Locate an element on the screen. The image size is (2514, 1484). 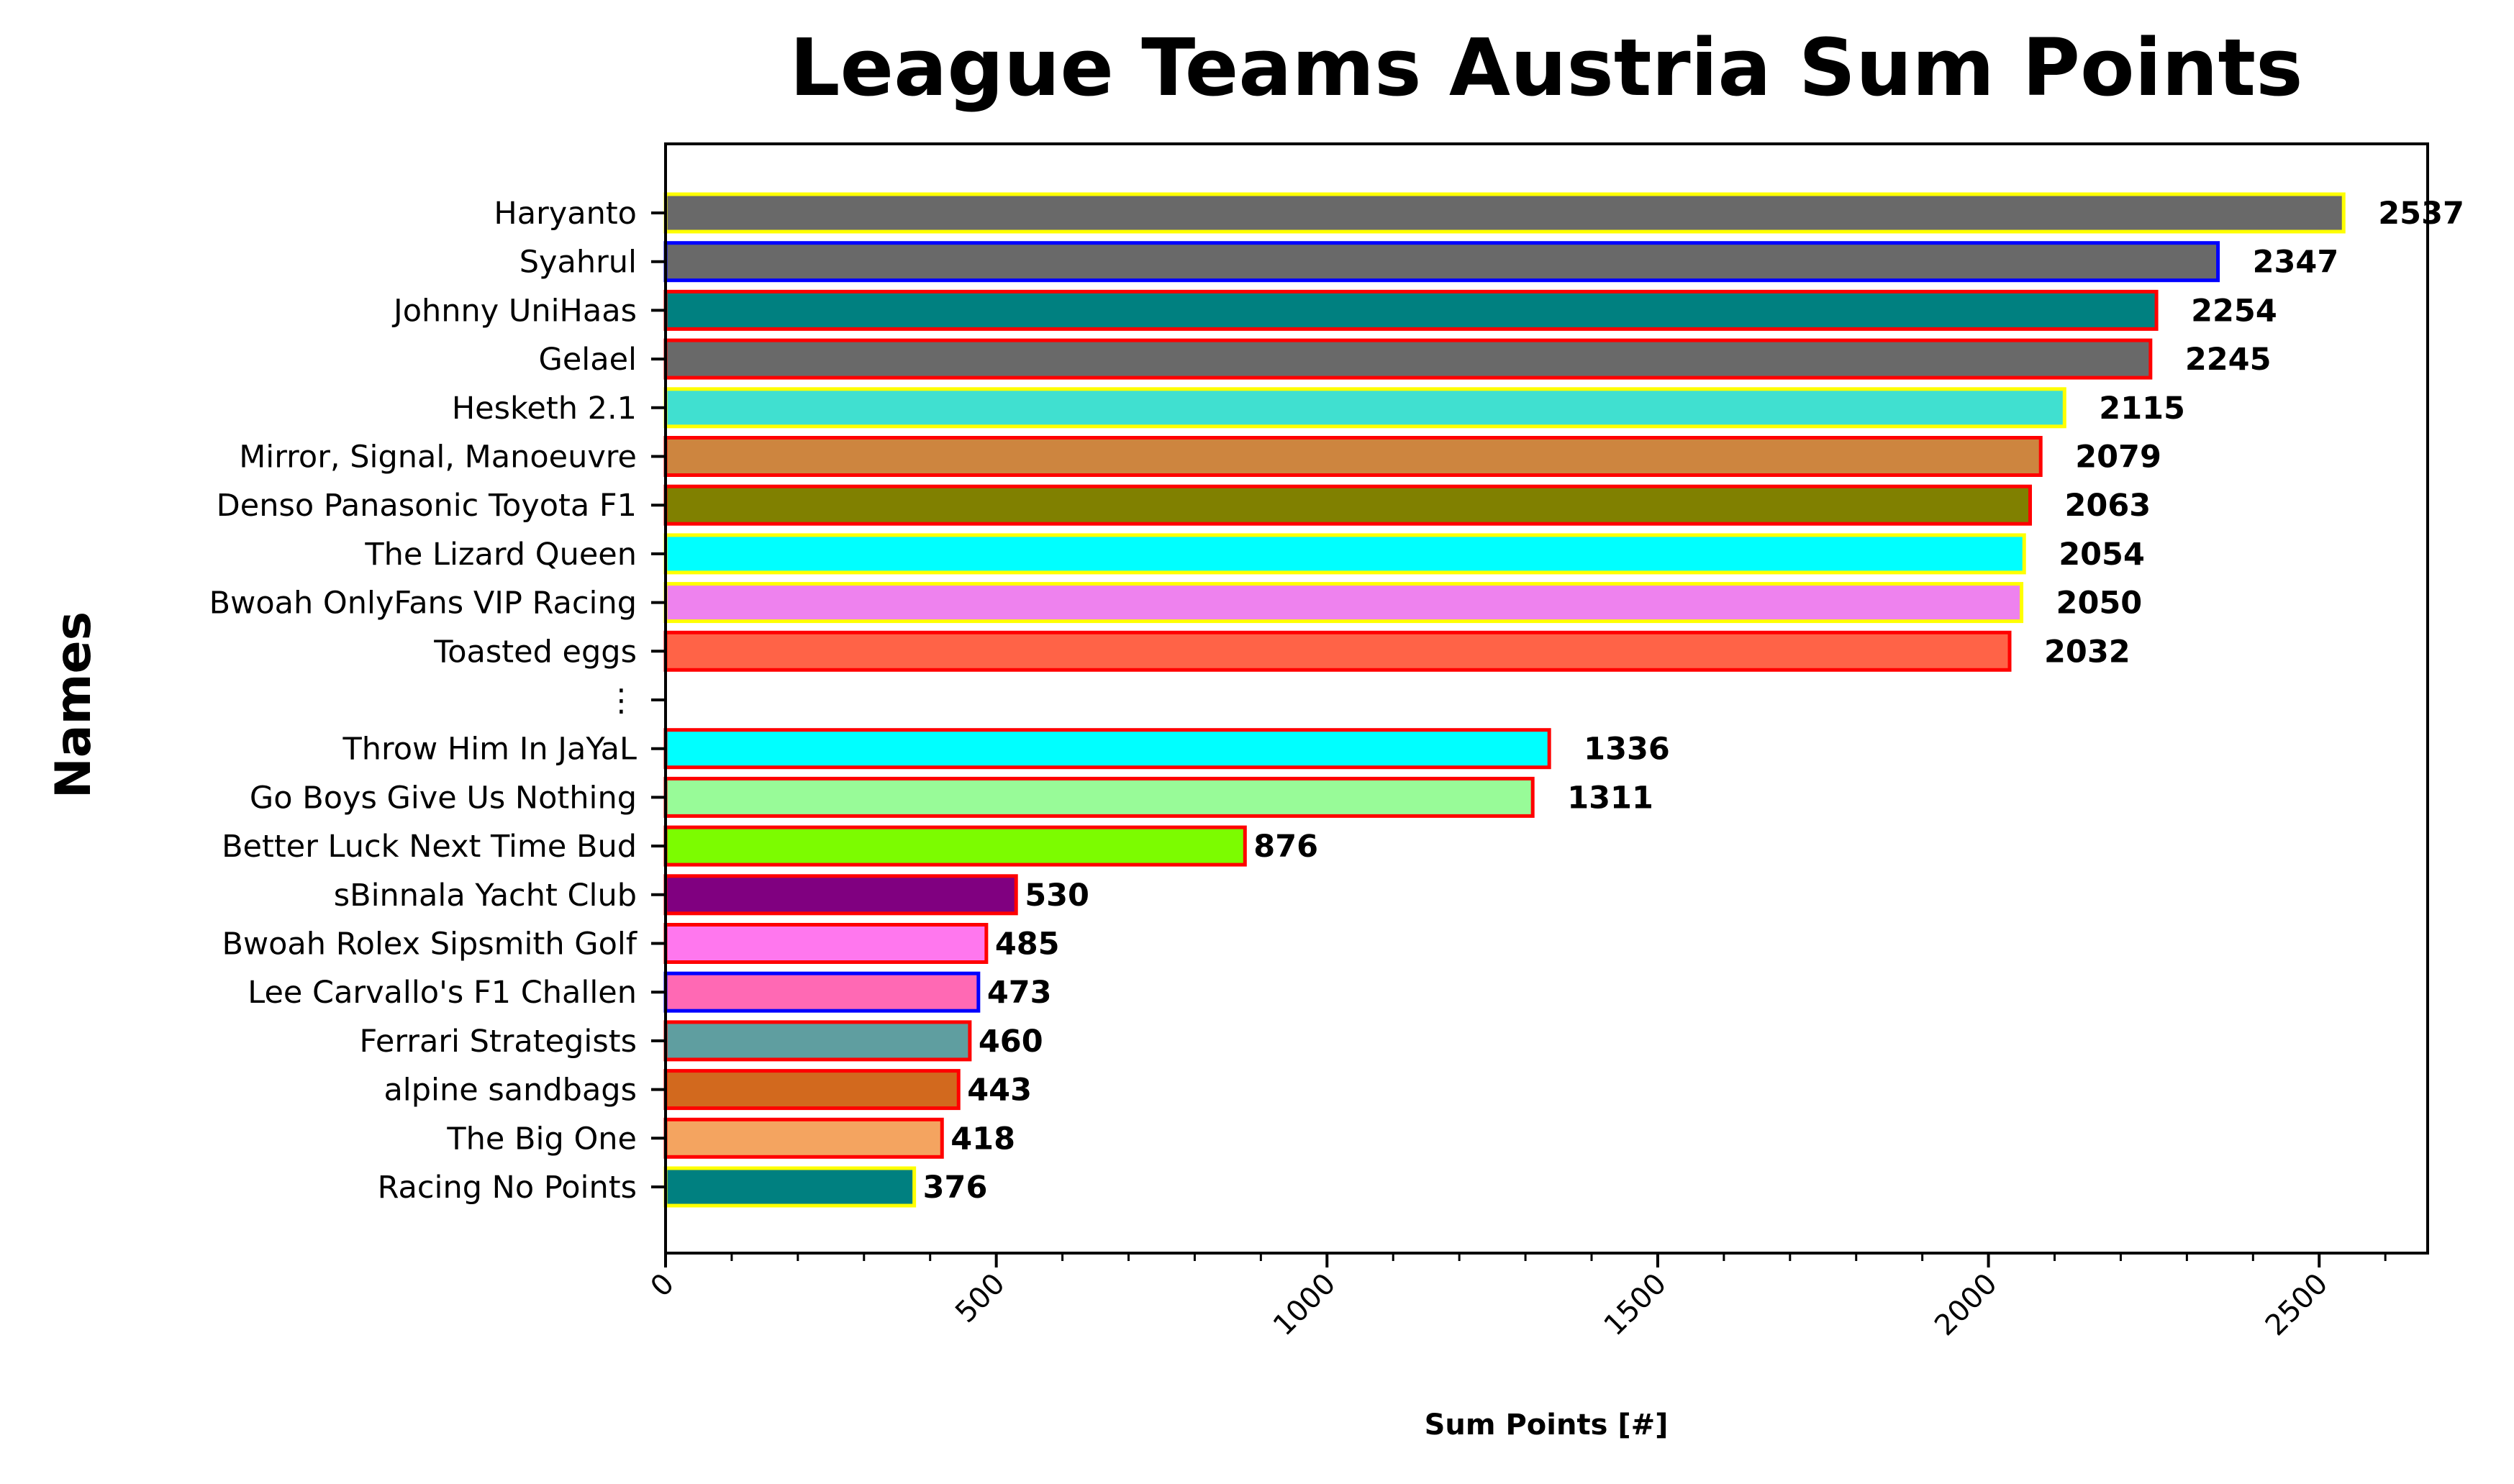
value-label: 530 is located at coordinates (1057, 896).